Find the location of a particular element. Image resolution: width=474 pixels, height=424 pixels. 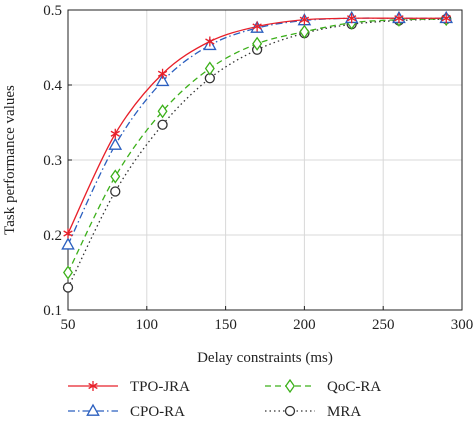

x-tick-label: 250 is located at coordinates (383, 325).